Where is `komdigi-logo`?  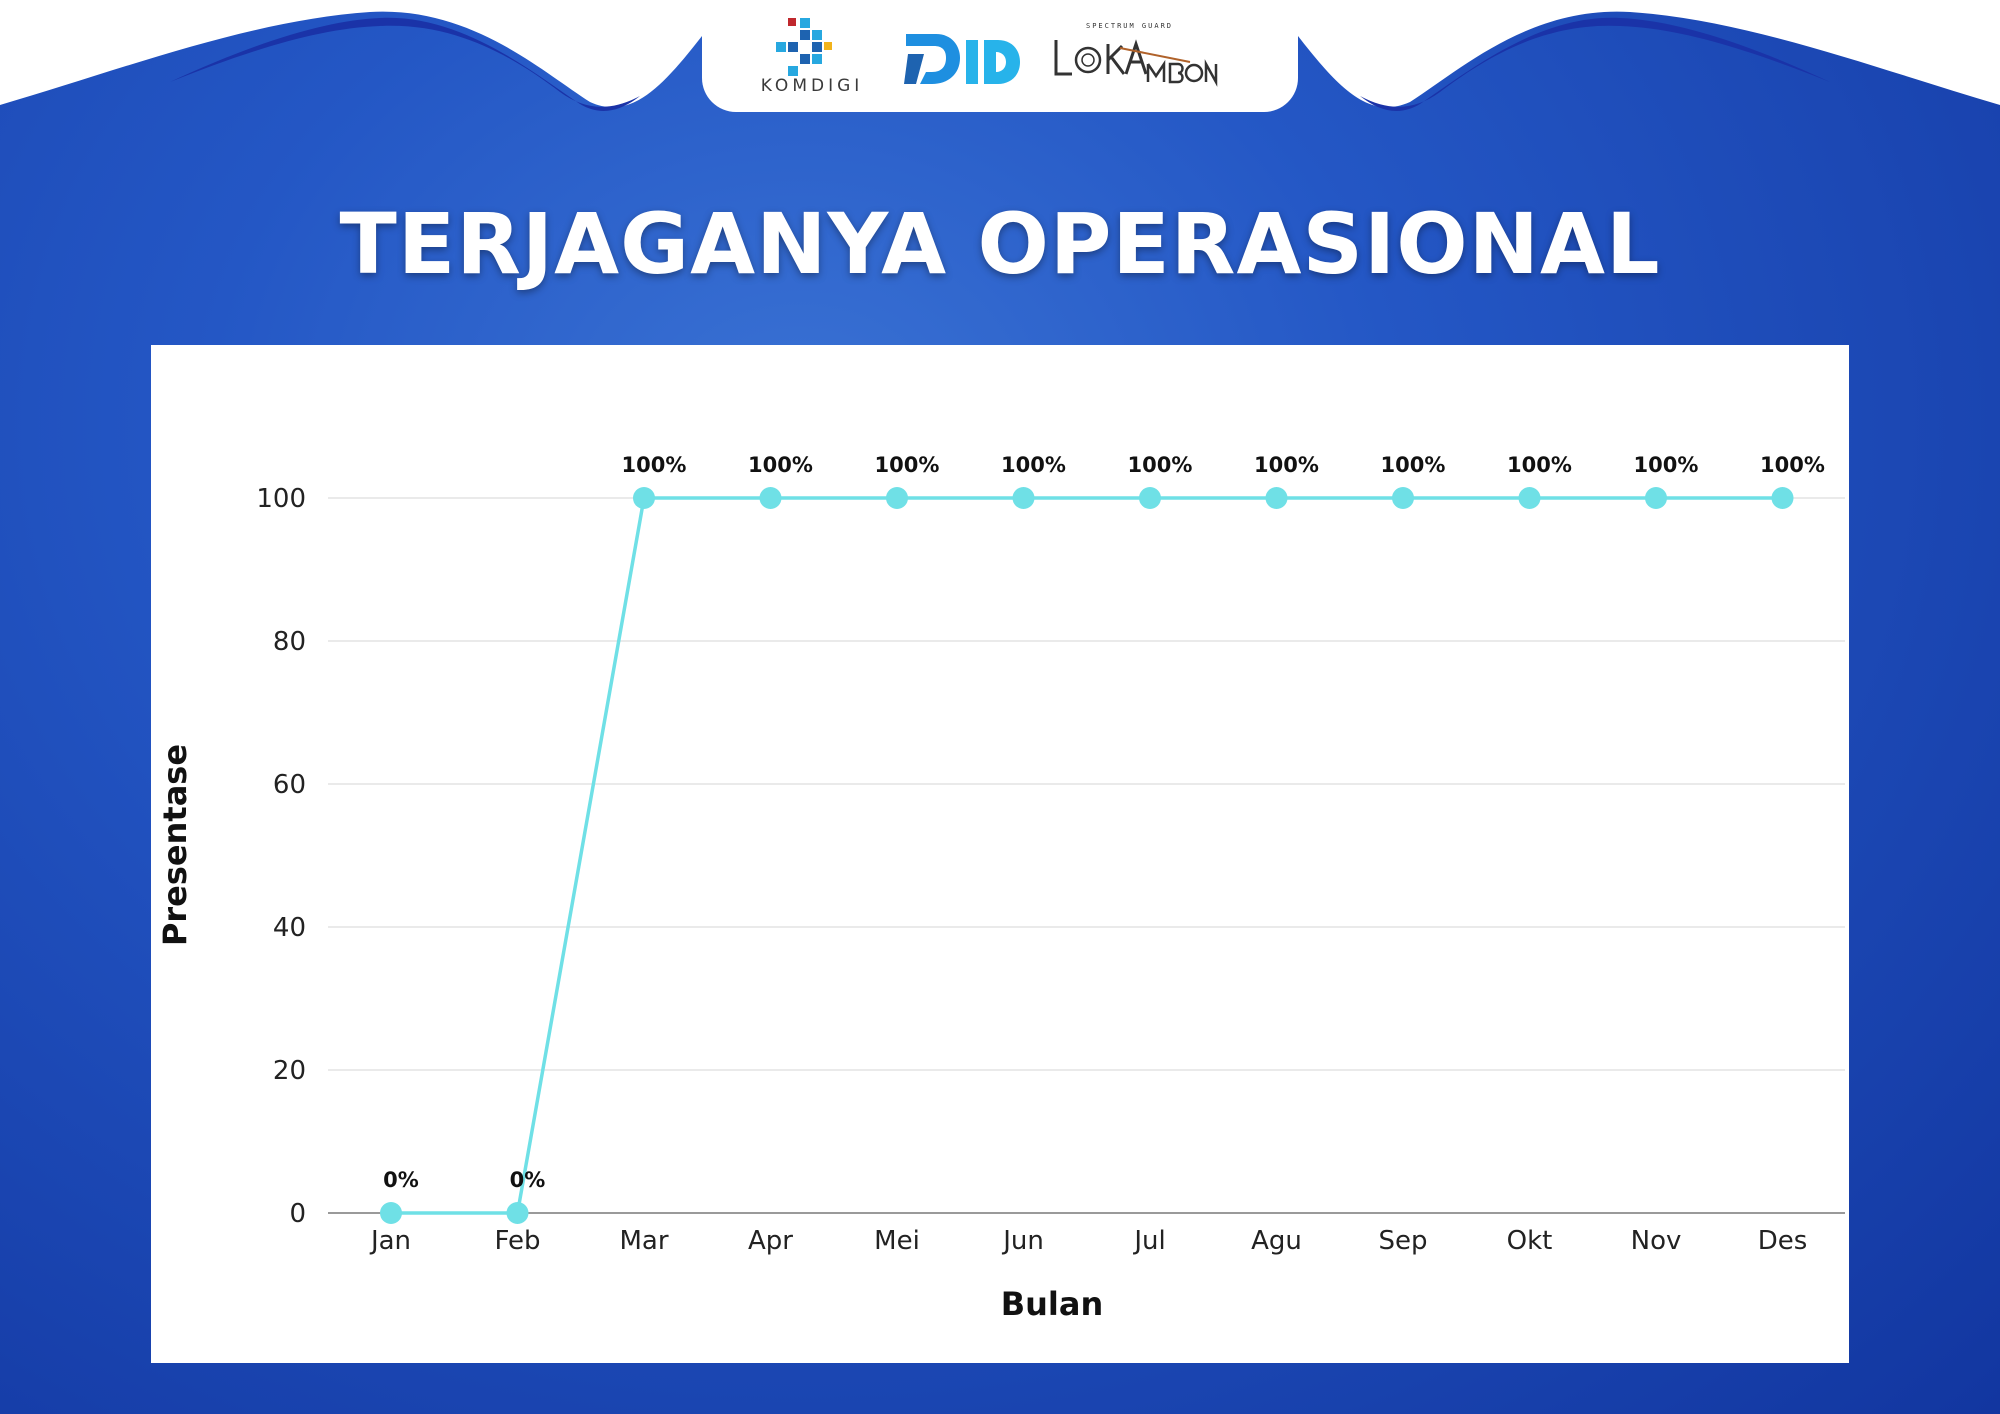
komdigi-logo is located at coordinates (804, 47).